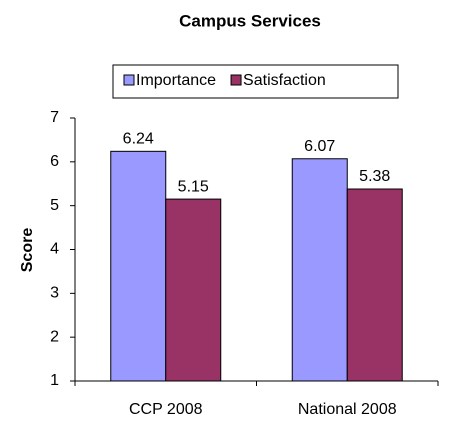 This screenshot has width=451, height=428. What do you see at coordinates (193, 186) in the screenshot?
I see `value-label: 5.15` at bounding box center [193, 186].